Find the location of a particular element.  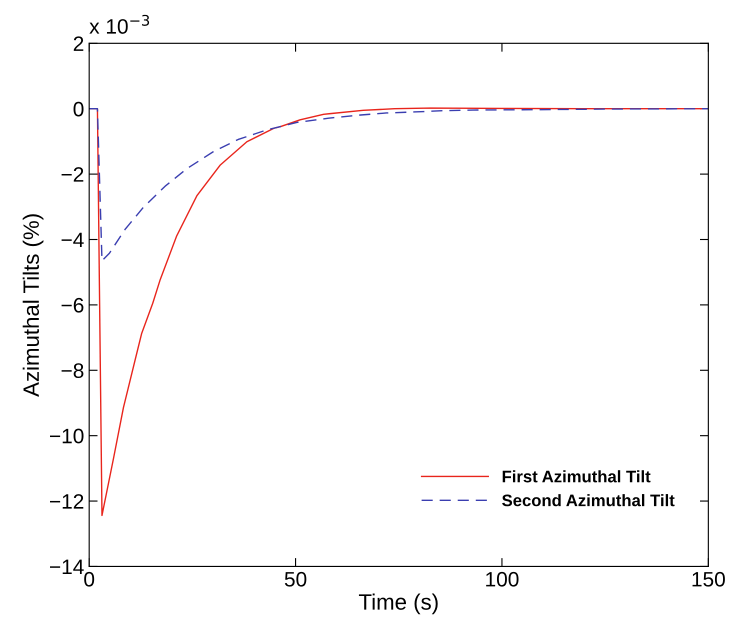

text: x 10$^{−3}$ is located at coordinates (119, 24).